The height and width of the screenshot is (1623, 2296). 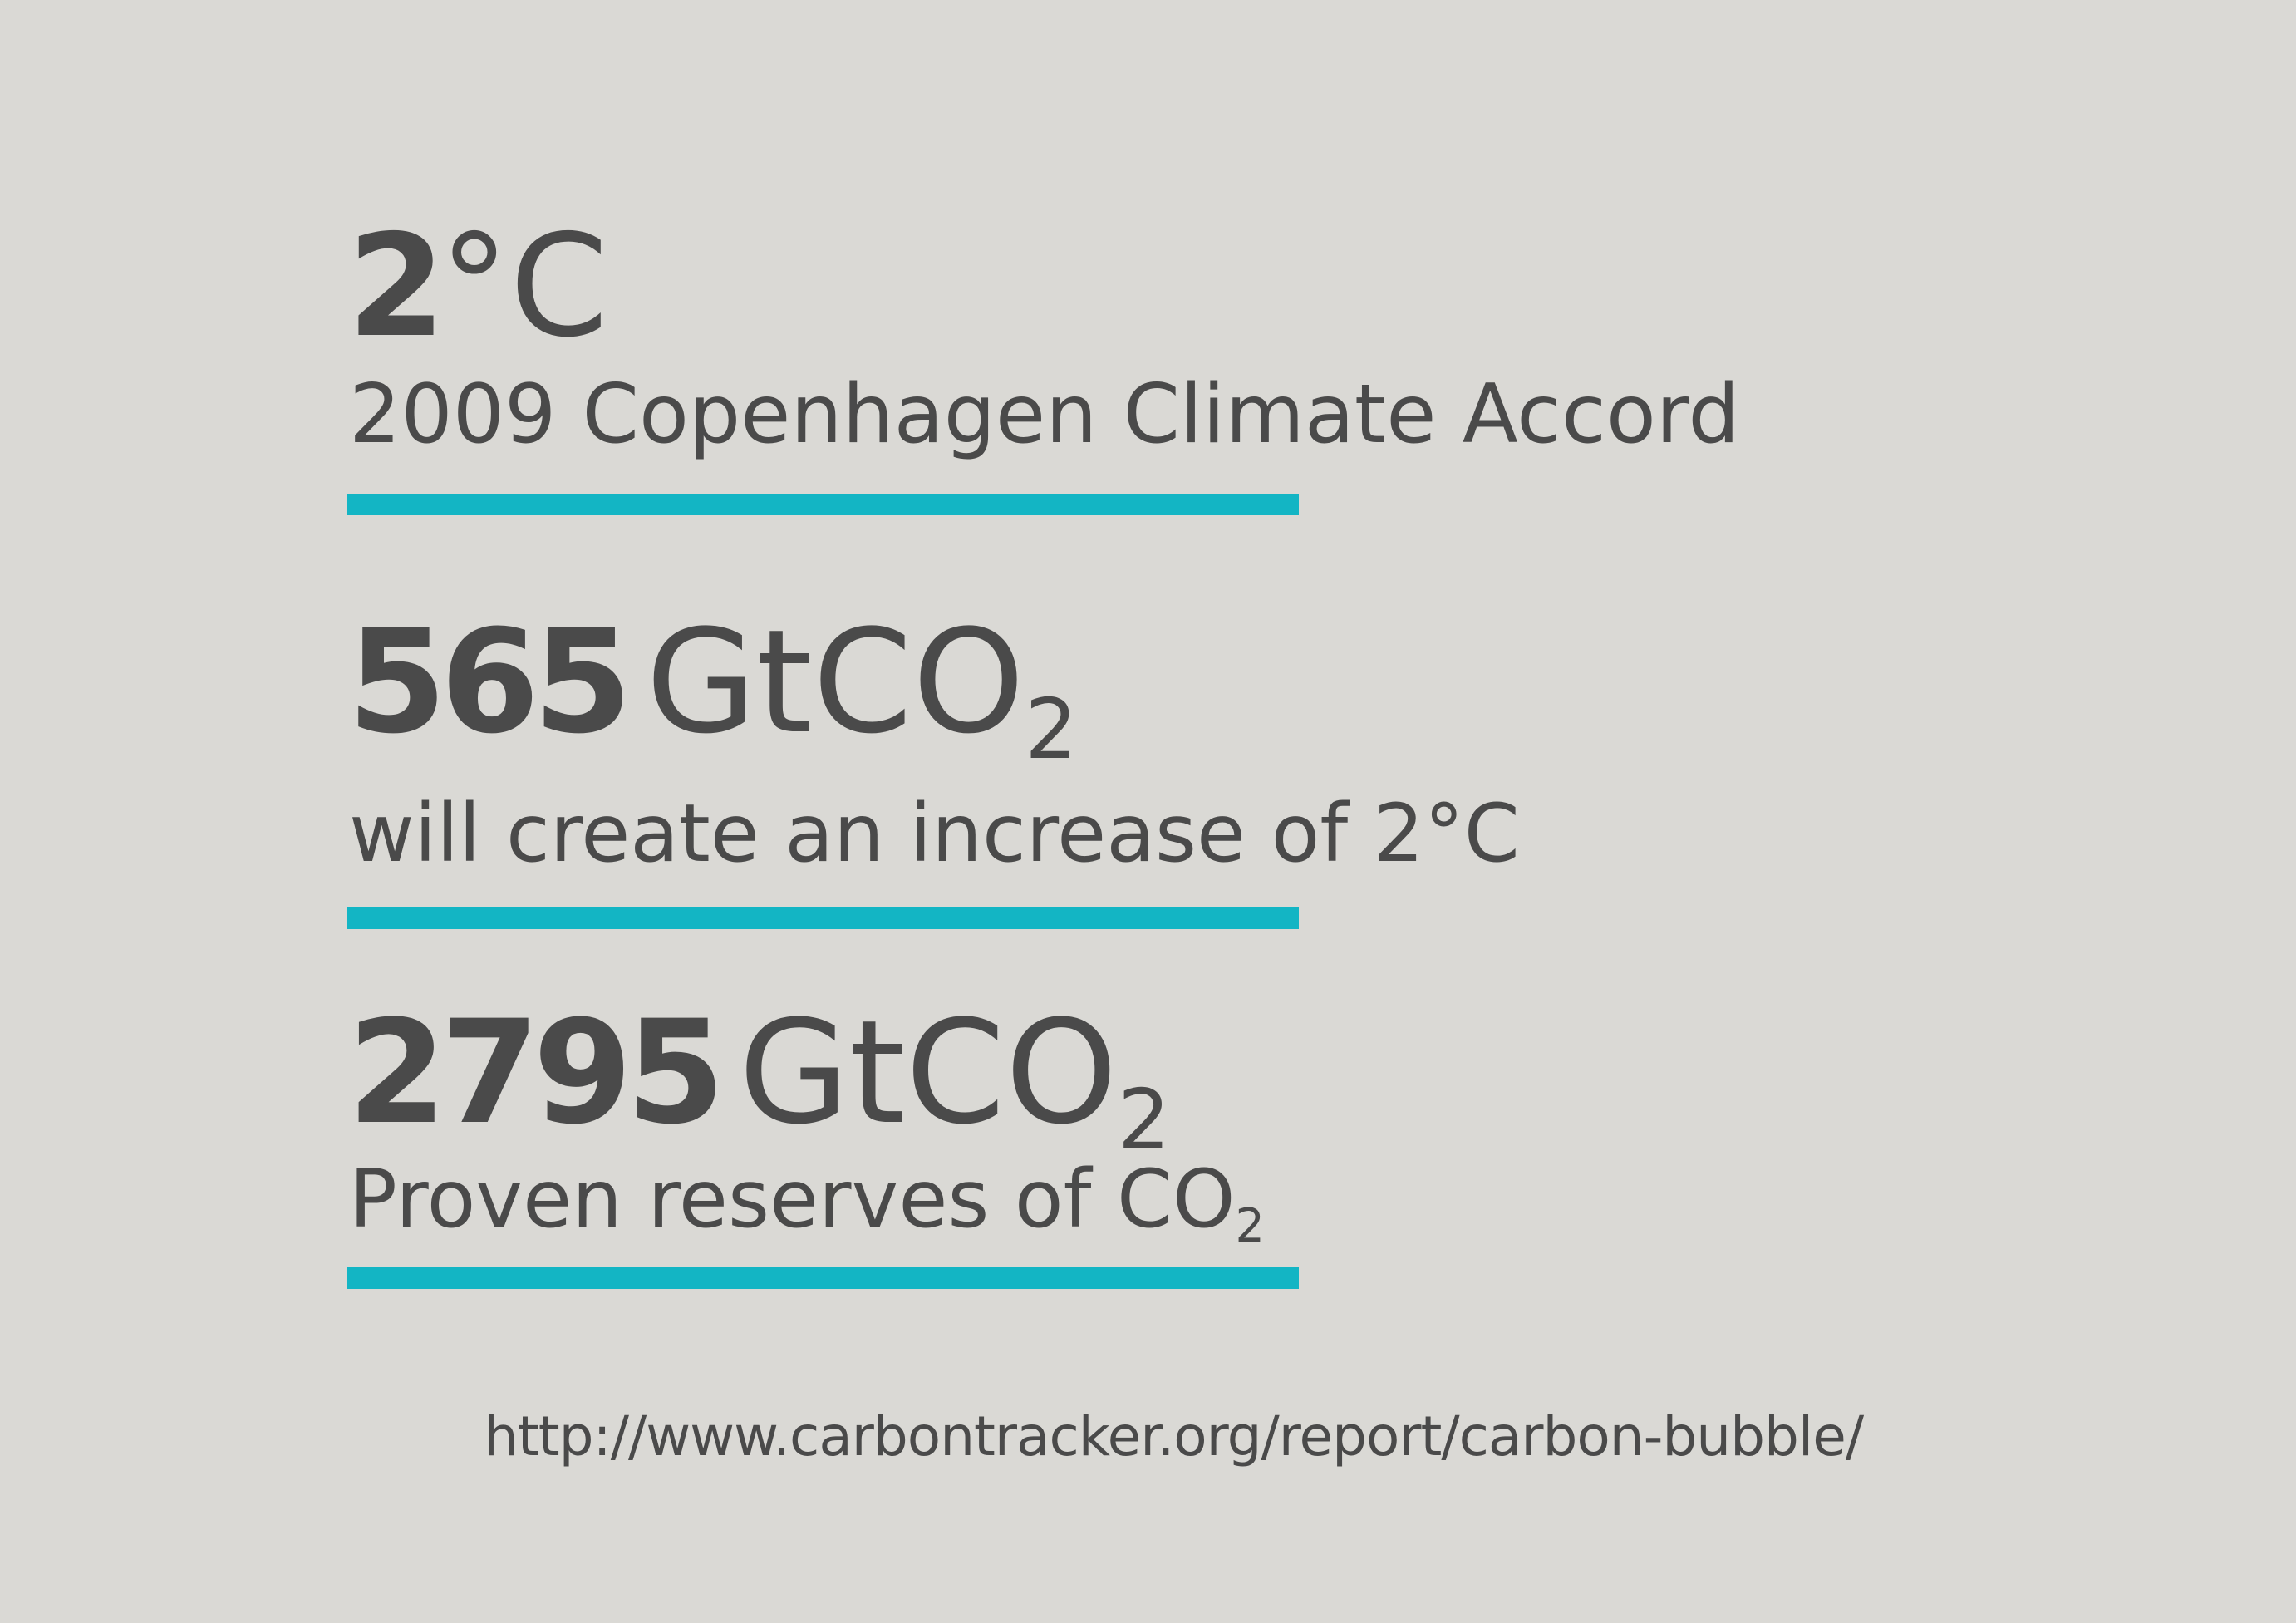 I want to click on stat-description-text: will create an increase of 2°C, so click(x=934, y=833).